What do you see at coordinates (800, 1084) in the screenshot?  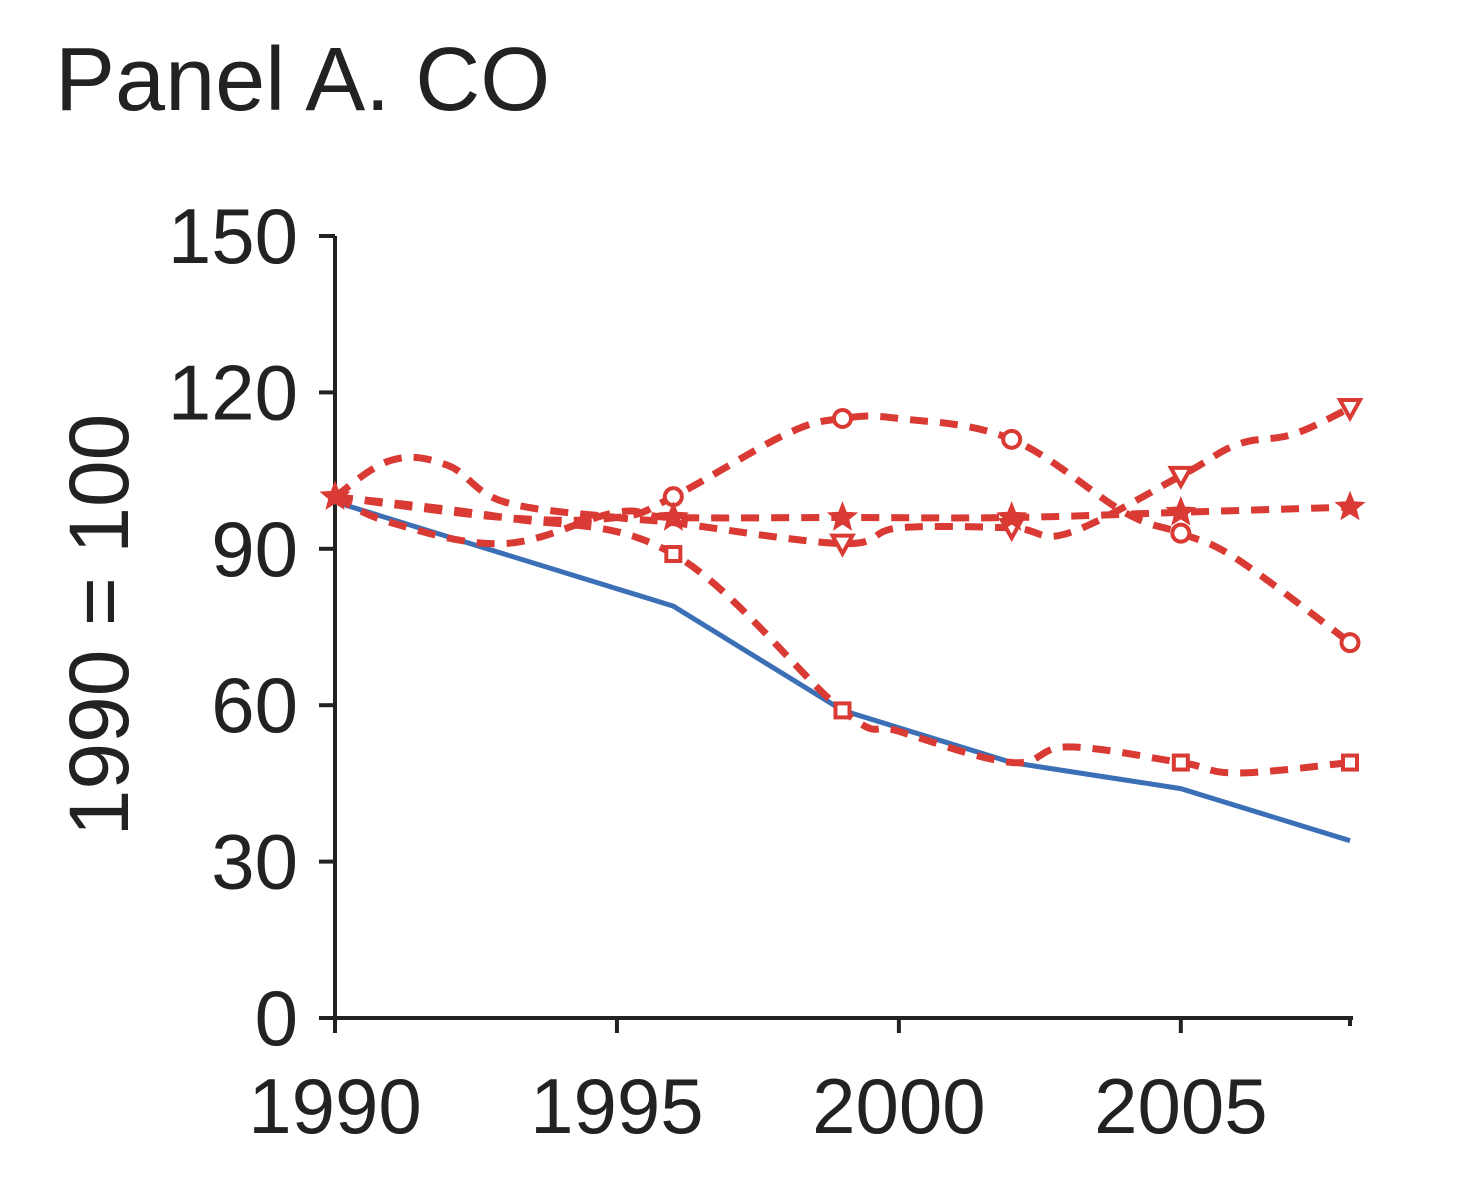 I see `x-axis-ticks: 1990 1995 2000 2005` at bounding box center [800, 1084].